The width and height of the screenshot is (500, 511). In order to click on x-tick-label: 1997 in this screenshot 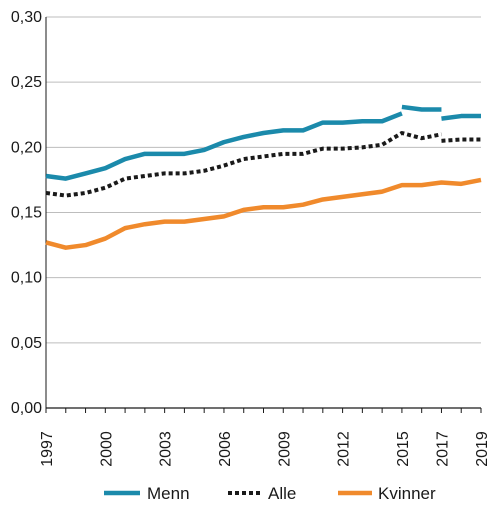, I will do `click(47, 449)`.